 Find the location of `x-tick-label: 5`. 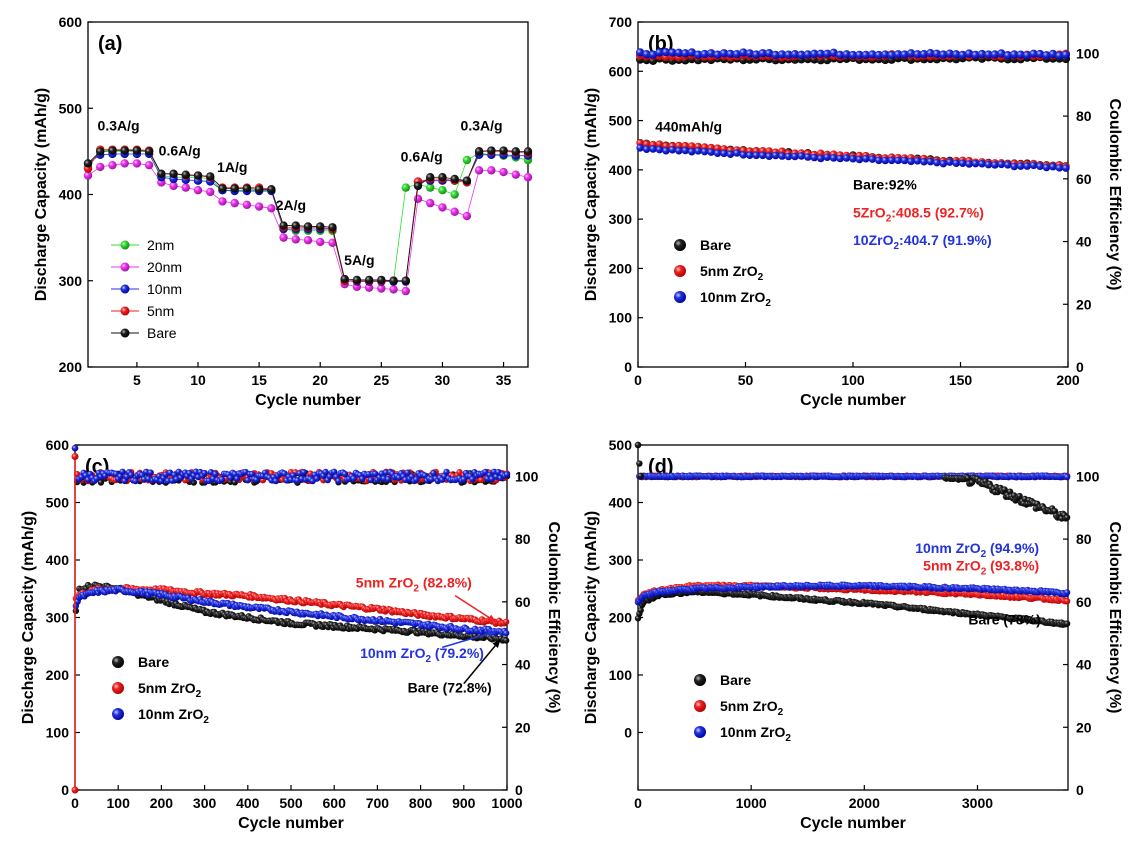

x-tick-label: 5 is located at coordinates (137, 380).